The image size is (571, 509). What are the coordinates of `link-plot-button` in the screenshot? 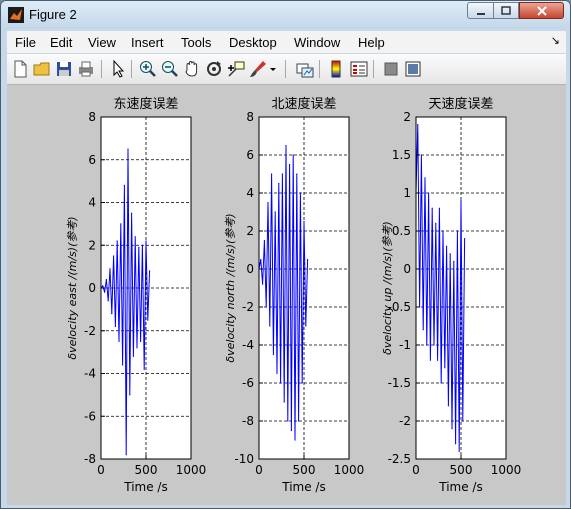 It's located at (305, 69).